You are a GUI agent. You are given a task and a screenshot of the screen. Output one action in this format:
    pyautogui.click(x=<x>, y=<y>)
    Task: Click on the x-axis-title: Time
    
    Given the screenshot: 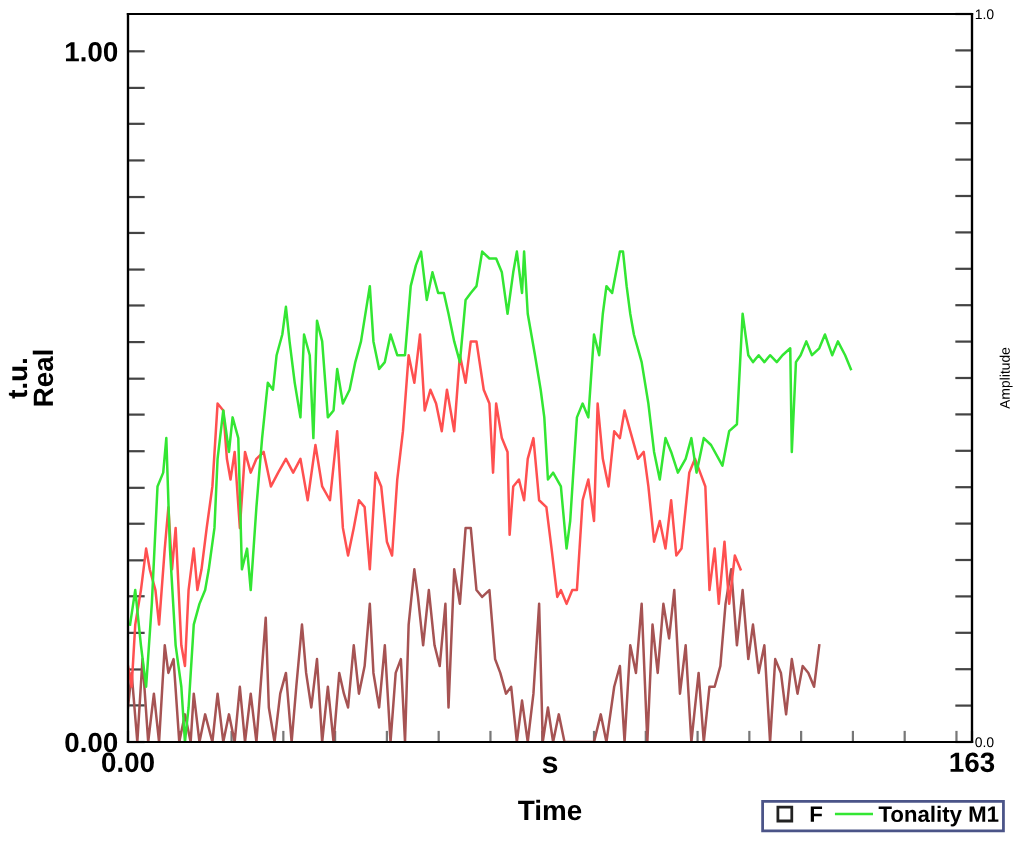 What is the action you would take?
    pyautogui.click(x=550, y=810)
    